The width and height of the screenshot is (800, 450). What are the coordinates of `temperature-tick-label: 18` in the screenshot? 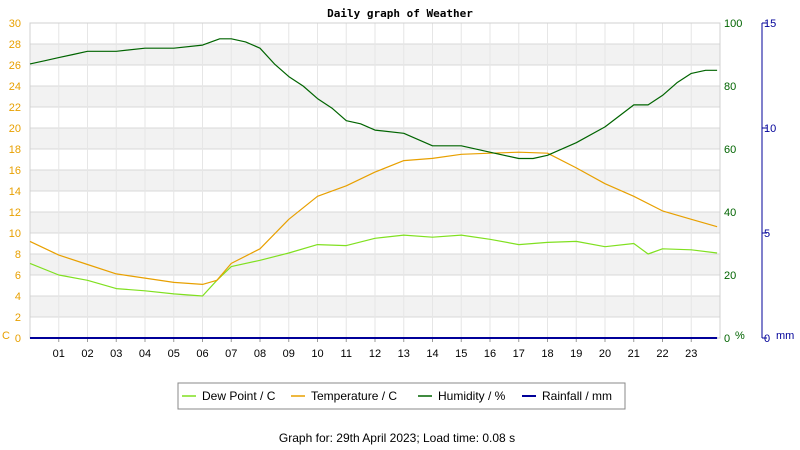 It's located at (15, 150).